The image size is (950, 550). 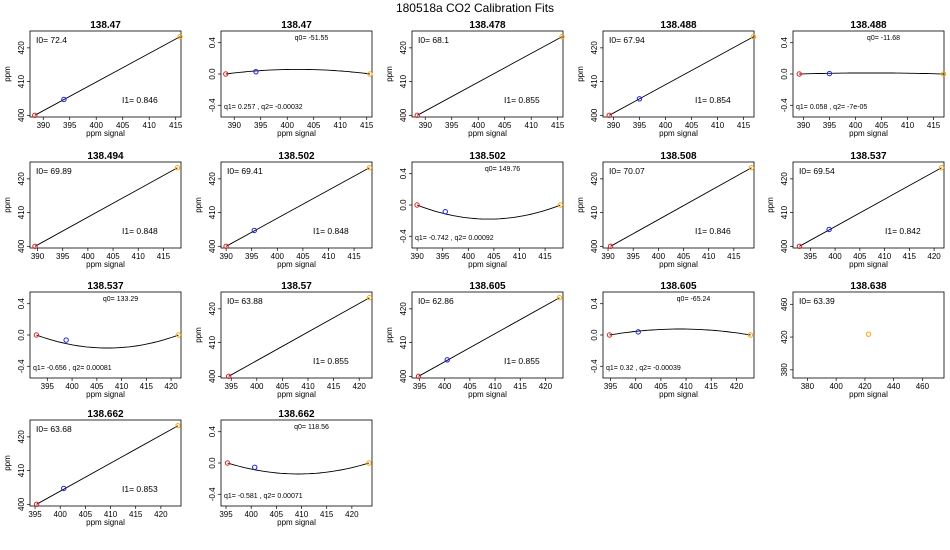 What do you see at coordinates (245, 301) in the screenshot?
I see `intercept-label: I0= 63.88` at bounding box center [245, 301].